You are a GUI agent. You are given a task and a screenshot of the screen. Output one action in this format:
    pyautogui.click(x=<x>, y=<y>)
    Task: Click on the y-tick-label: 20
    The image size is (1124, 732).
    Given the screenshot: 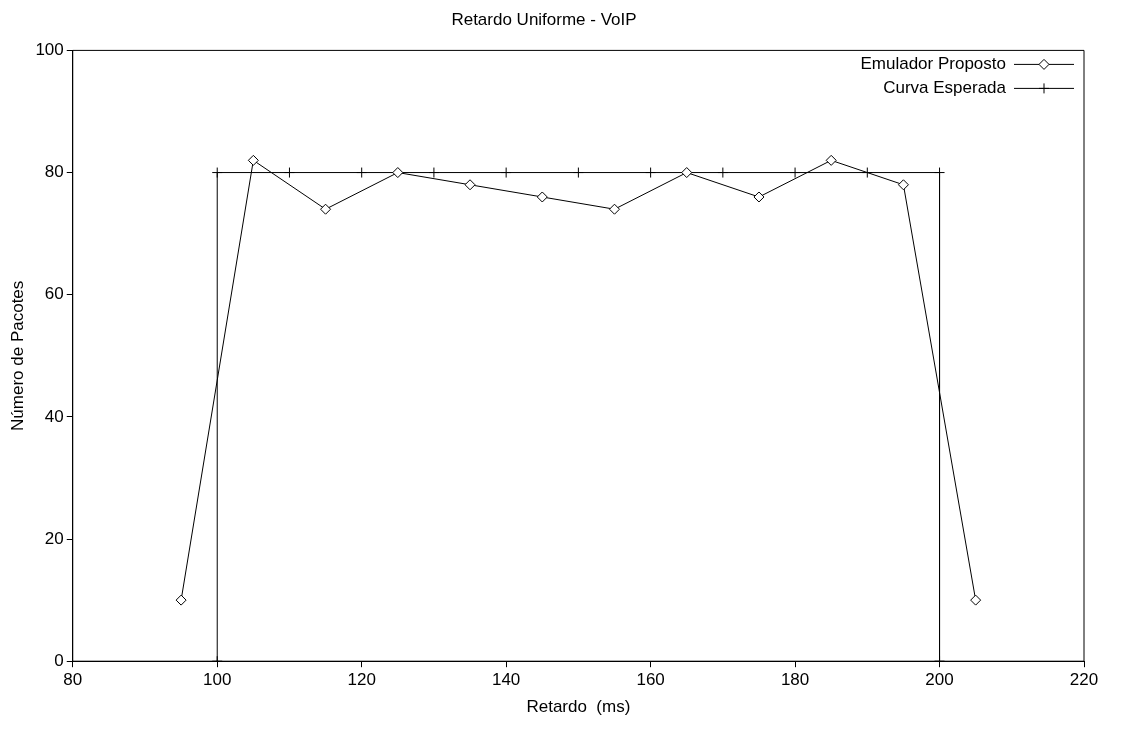 What is the action you would take?
    pyautogui.click(x=54, y=538)
    